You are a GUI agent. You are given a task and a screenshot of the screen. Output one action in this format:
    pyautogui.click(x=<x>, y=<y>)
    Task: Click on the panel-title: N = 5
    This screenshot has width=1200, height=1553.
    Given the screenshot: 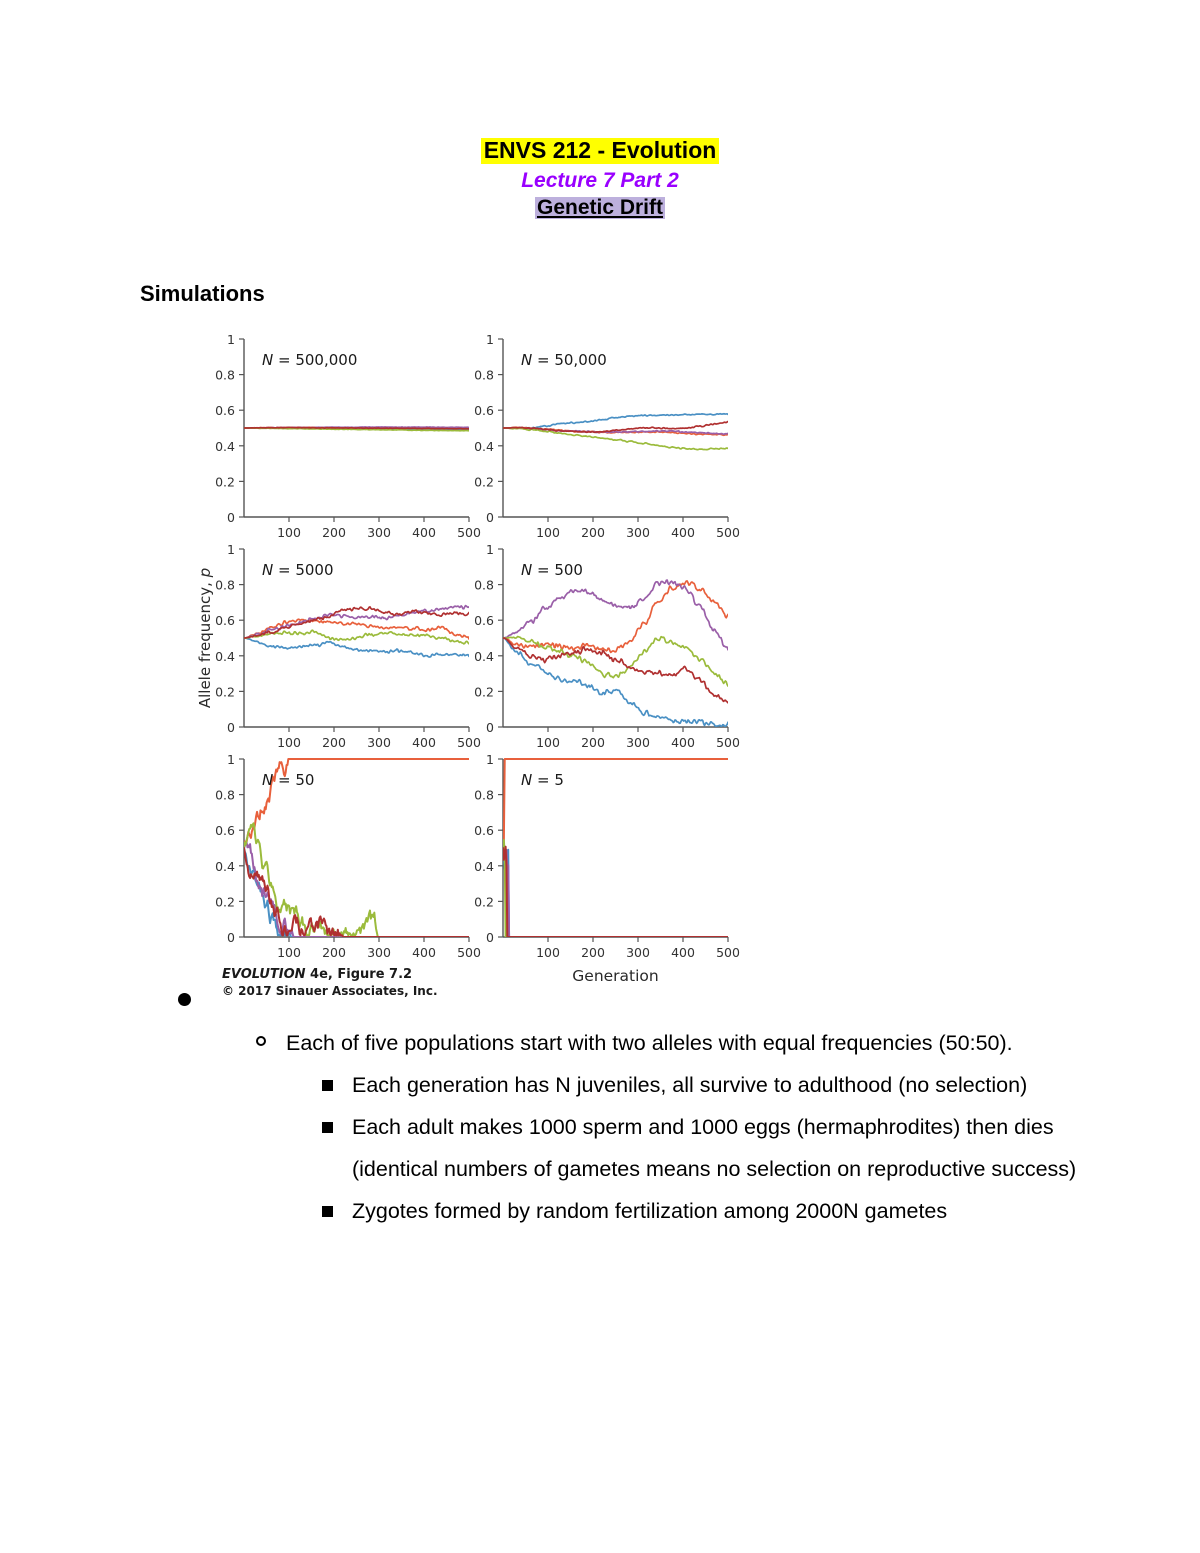 What is the action you would take?
    pyautogui.click(x=542, y=780)
    